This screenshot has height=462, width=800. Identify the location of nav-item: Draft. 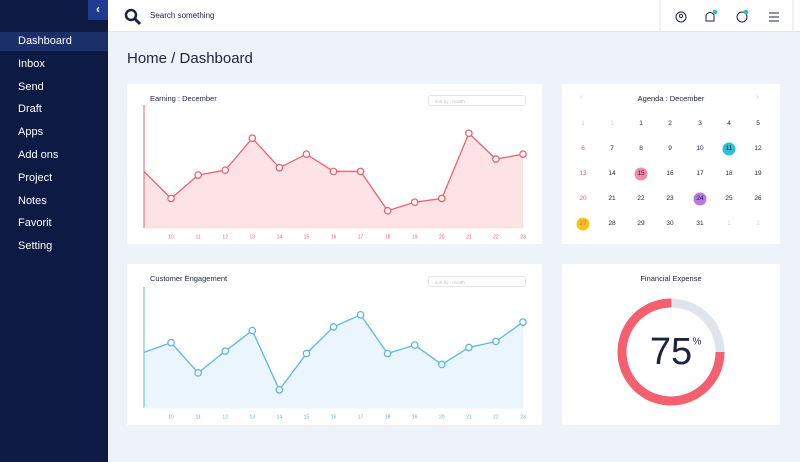
(30, 109).